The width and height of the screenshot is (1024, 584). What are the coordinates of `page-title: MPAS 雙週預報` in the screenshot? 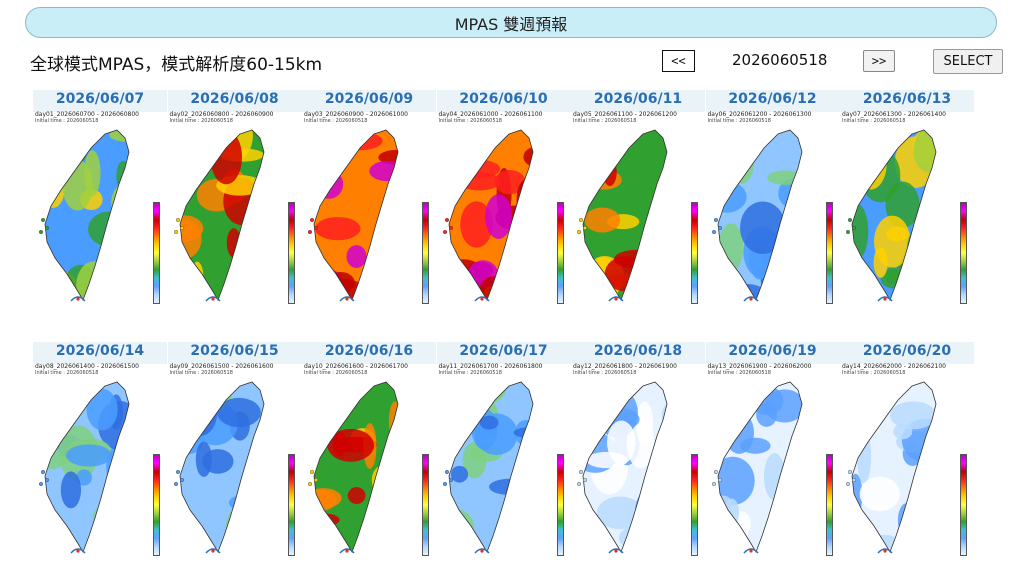 It's located at (511, 24).